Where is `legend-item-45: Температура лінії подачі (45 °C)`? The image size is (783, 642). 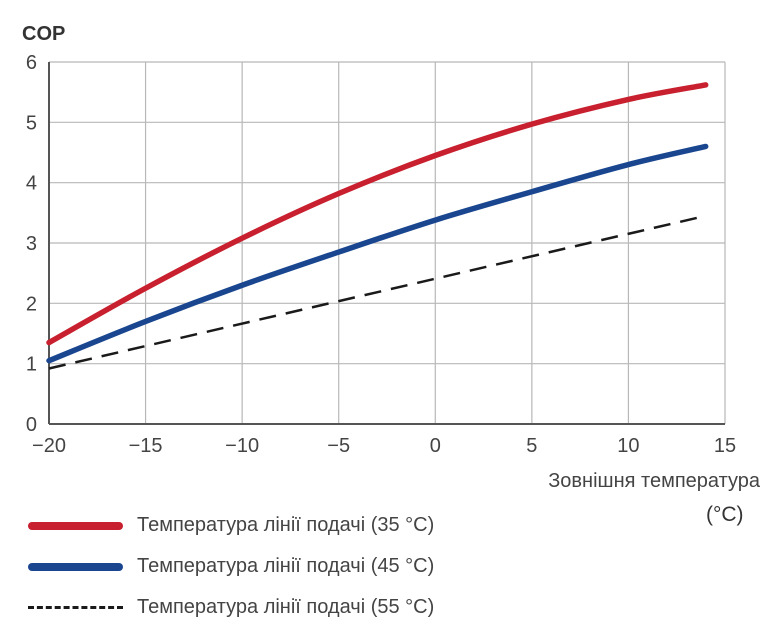 legend-item-45: Температура лінії подачі (45 °C) is located at coordinates (231, 566).